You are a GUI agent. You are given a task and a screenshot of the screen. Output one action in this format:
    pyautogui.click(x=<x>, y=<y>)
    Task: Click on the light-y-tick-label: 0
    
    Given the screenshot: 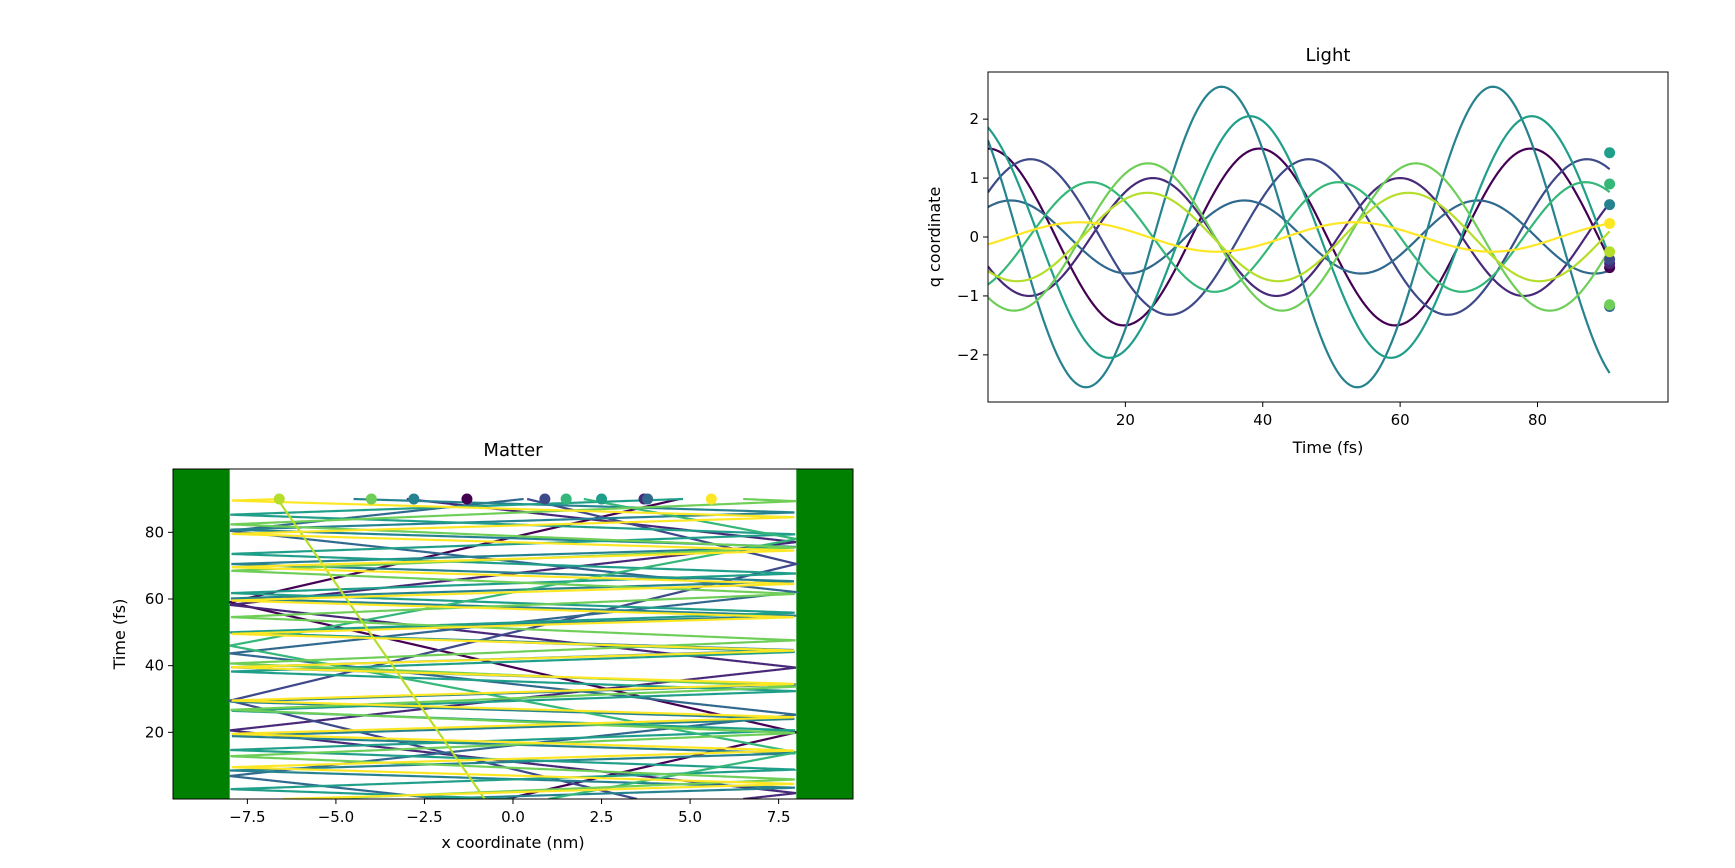 What is the action you would take?
    pyautogui.click(x=974, y=237)
    